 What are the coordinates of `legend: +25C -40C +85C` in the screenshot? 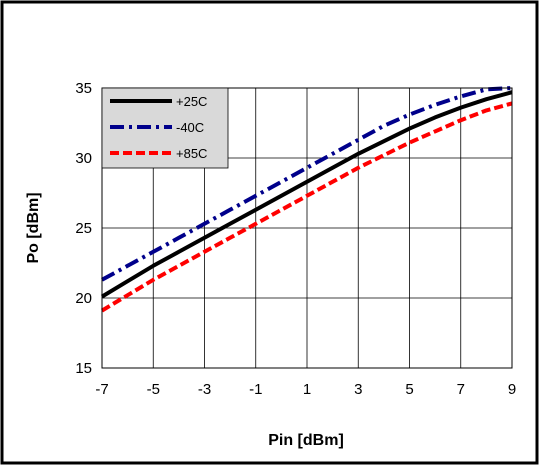 It's located at (165, 128).